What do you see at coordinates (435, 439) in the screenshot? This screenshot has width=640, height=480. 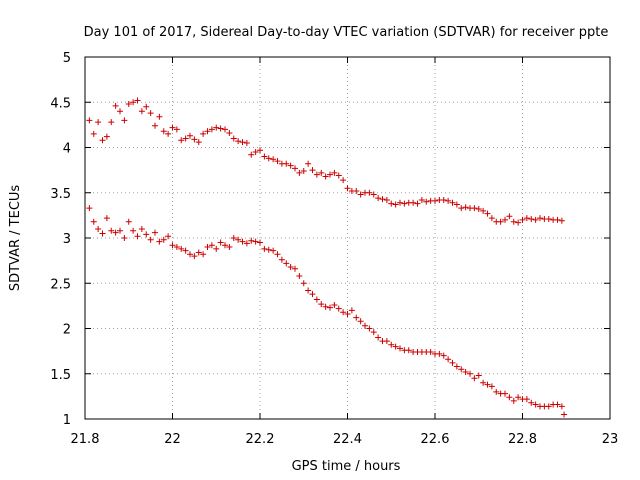 I see `x-tick-label: 22.6` at bounding box center [435, 439].